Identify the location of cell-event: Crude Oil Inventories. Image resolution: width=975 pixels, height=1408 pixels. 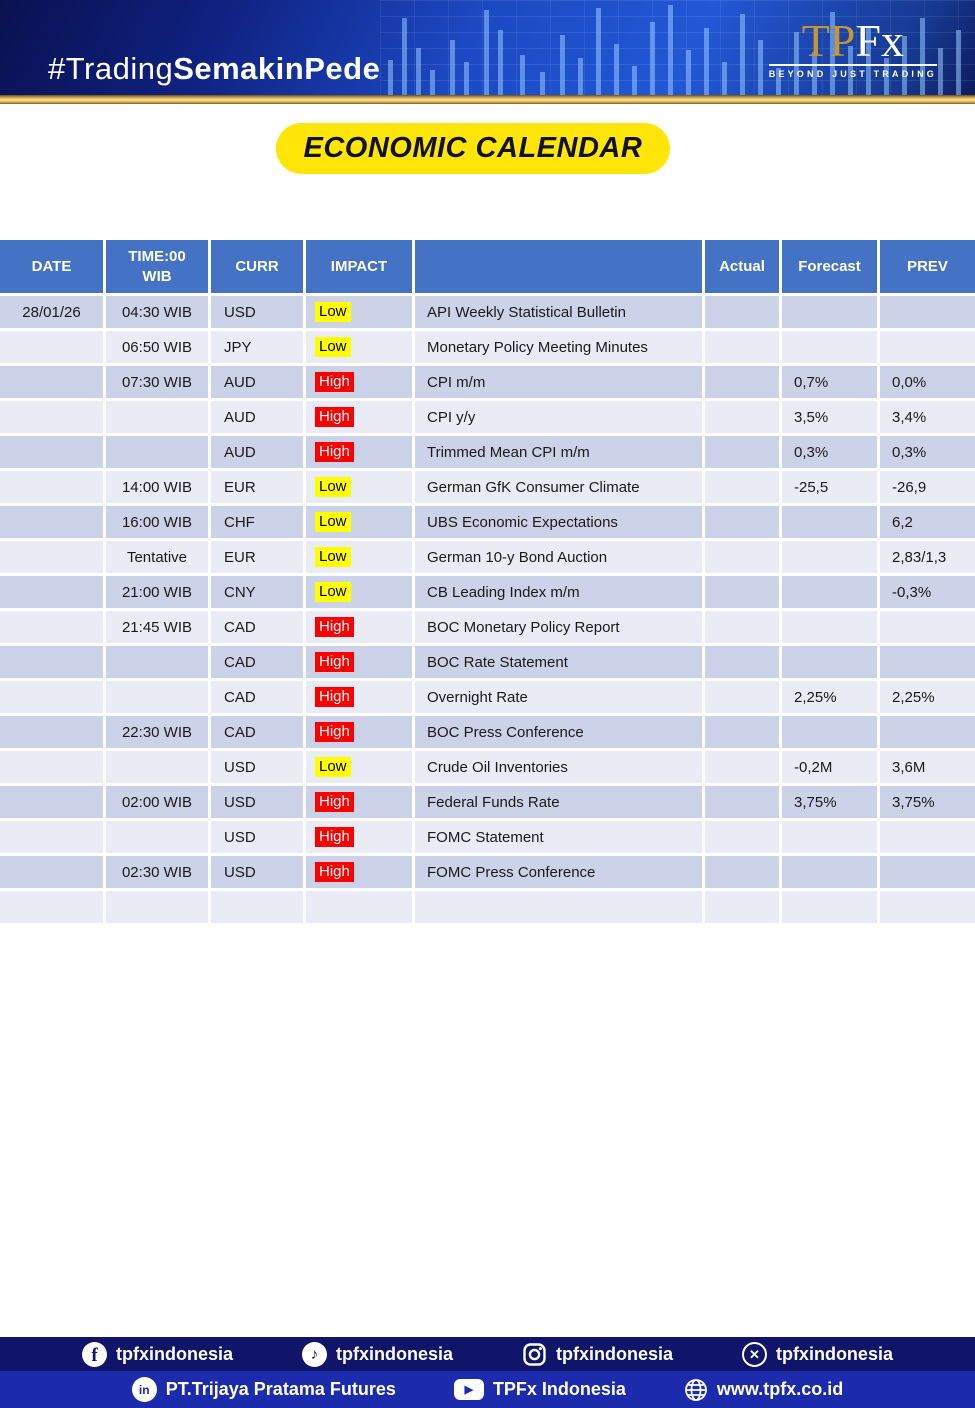
(558, 767).